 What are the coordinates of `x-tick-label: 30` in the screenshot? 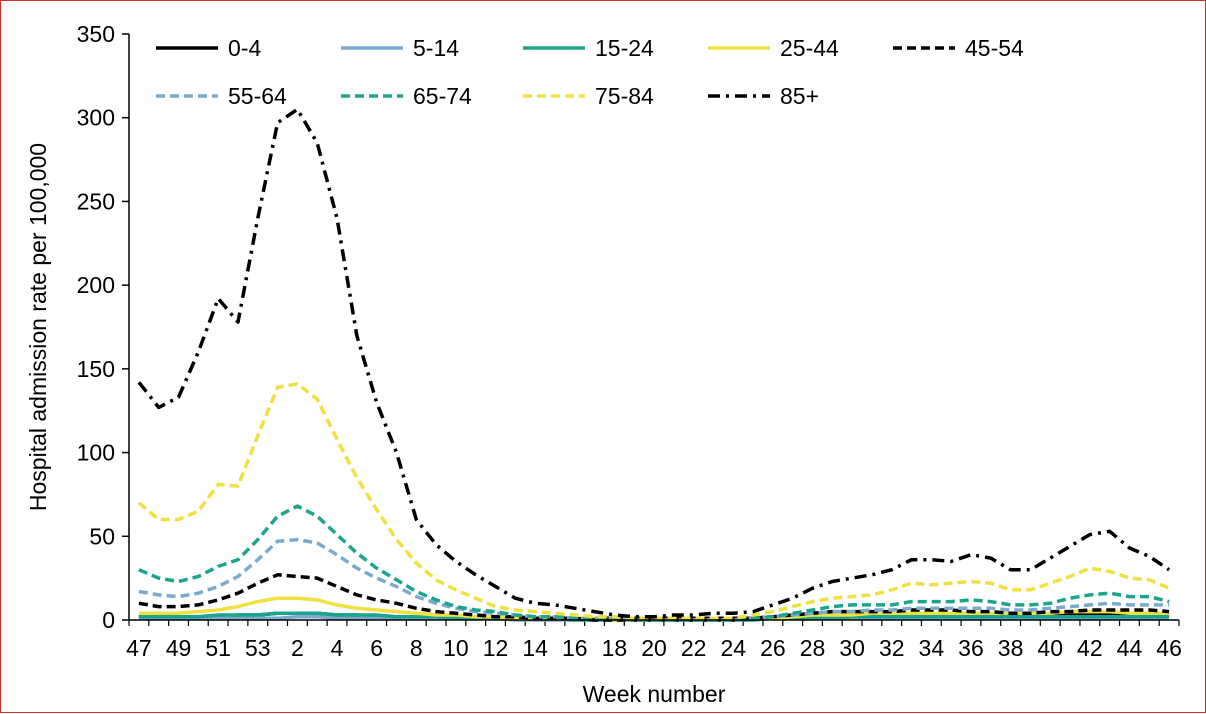 It's located at (852, 648).